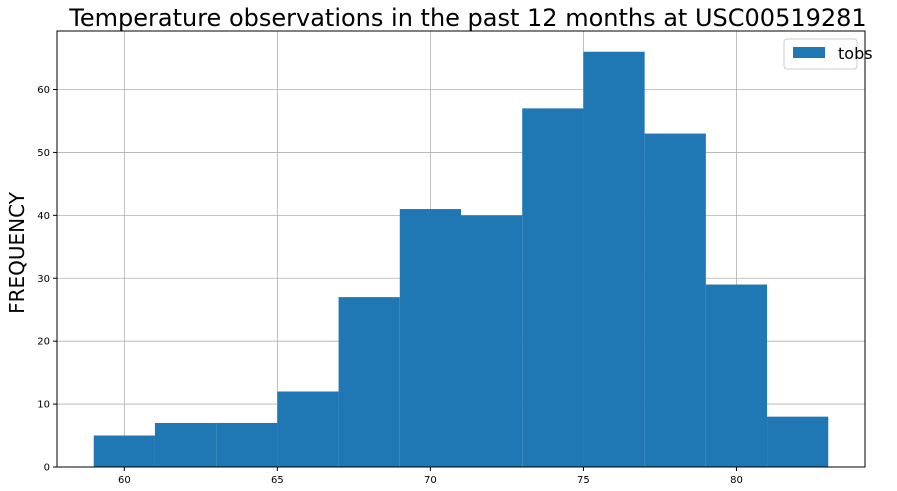 The image size is (897, 491). I want to click on legend-label: tobs, so click(855, 53).